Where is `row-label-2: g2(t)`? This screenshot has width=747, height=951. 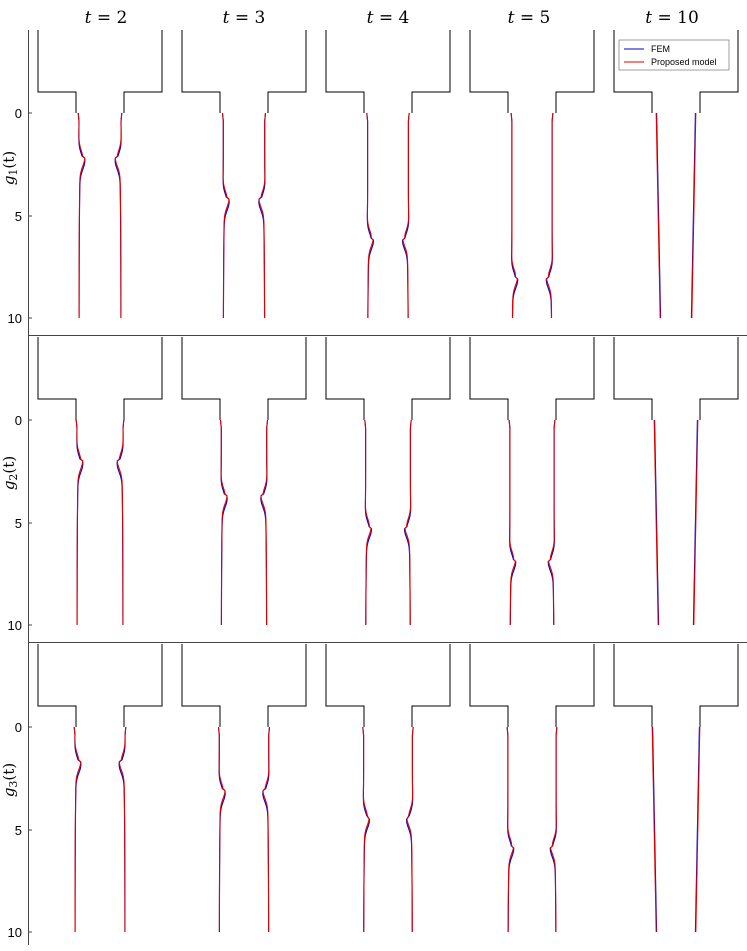
row-label-2: g2(t) is located at coordinates (10, 473).